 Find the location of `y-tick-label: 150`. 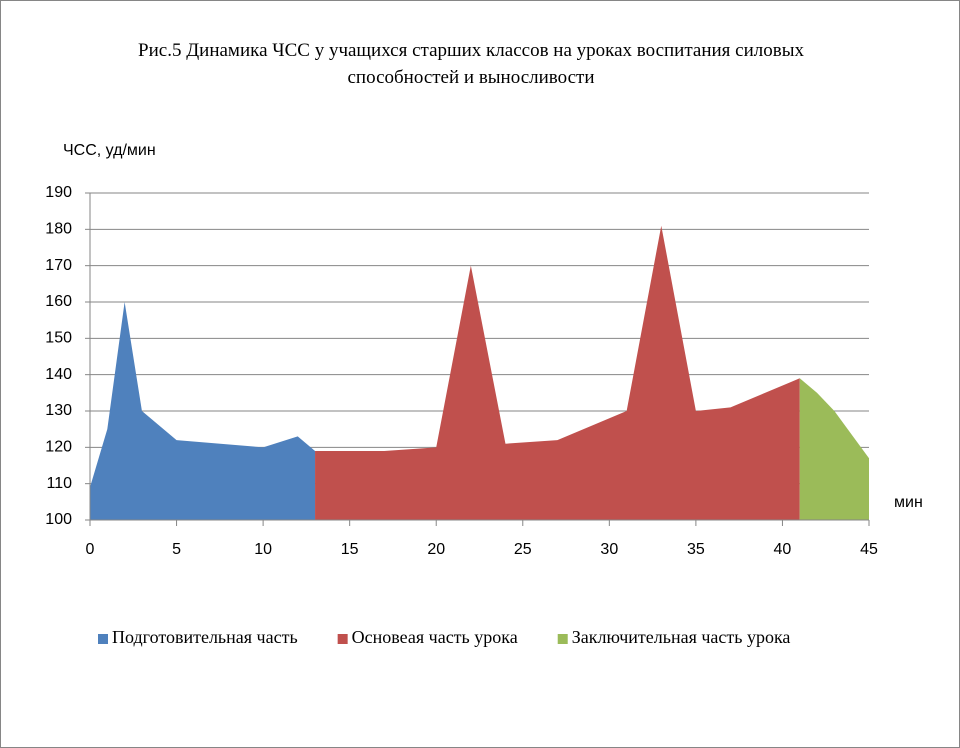

y-tick-label: 150 is located at coordinates (58, 338).